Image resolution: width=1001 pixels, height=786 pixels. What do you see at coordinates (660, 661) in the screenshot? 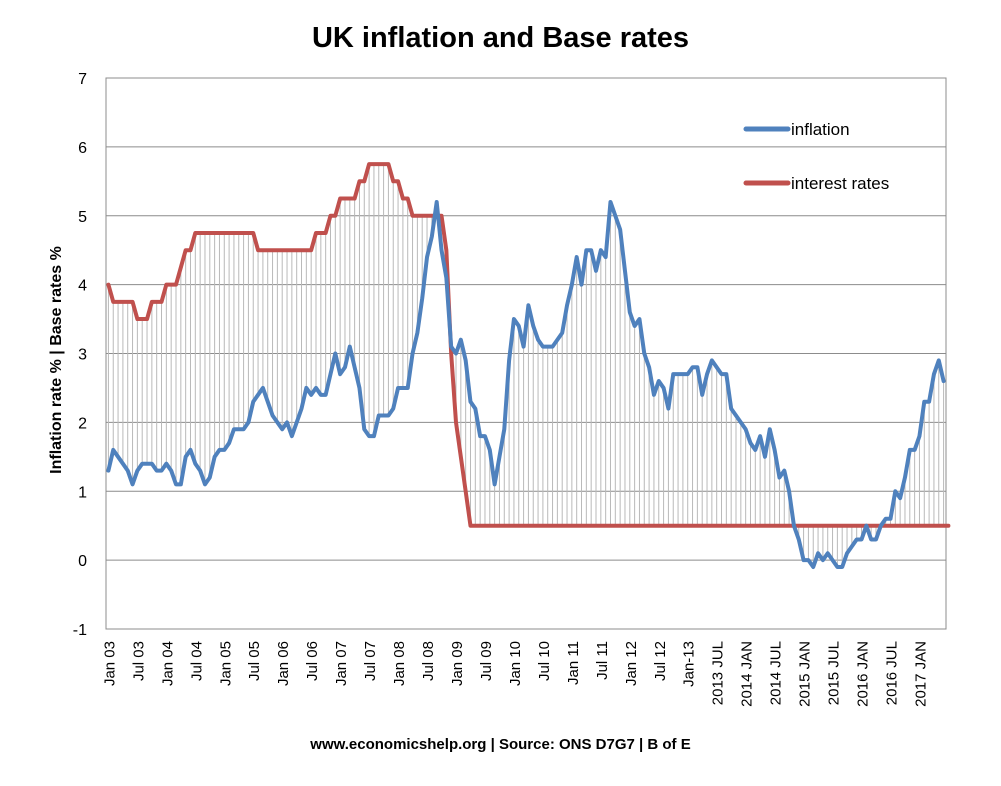
I see `x-tick-label: Jul 12` at bounding box center [660, 661].